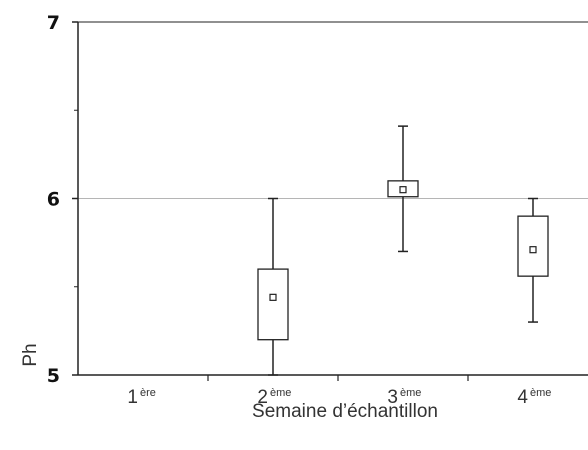 The image size is (588, 450). Describe the element at coordinates (53, 23) in the screenshot. I see `y-tick-label-2: 7` at that location.